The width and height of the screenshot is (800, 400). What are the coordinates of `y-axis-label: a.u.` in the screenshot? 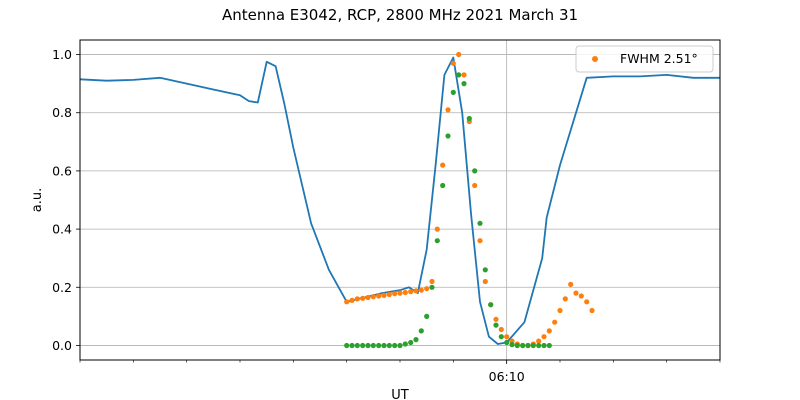 It's located at (37, 200).